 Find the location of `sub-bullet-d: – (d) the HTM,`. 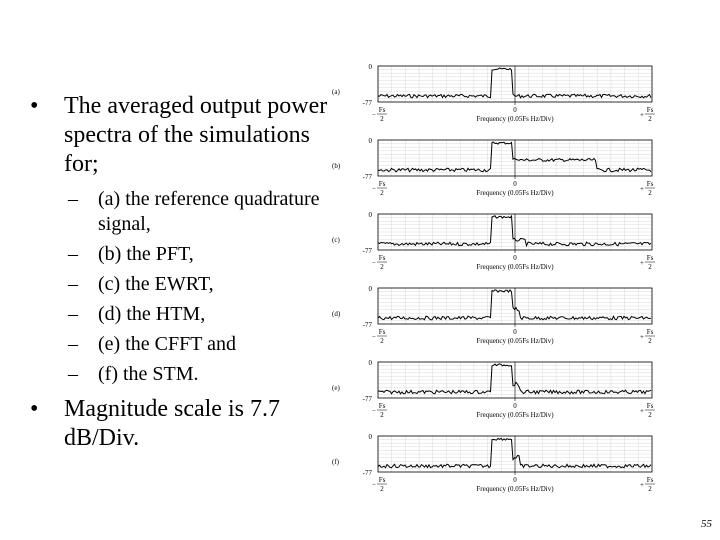

sub-bullet-d: – (d) the HTM, is located at coordinates (137, 314).